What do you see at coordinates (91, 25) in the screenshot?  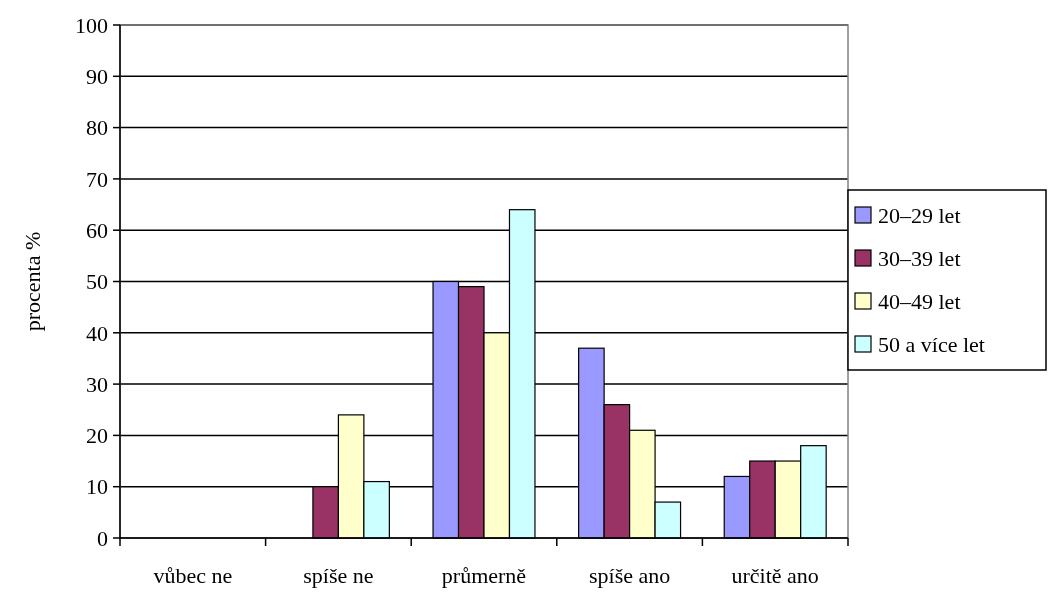 I see `y-tick-label: 100` at bounding box center [91, 25].